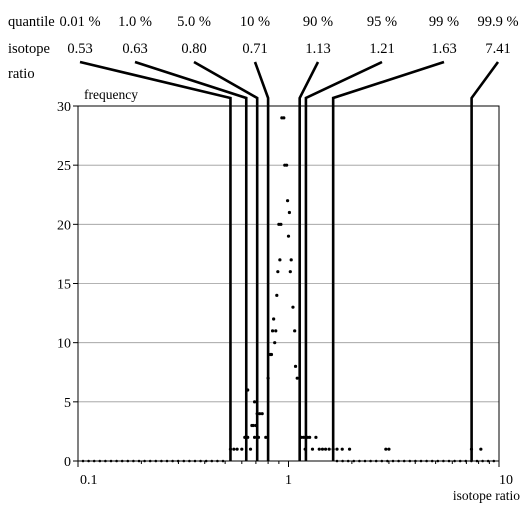 The height and width of the screenshot is (506, 528). I want to click on quantile-percent-label: 10 %, so click(255, 22).